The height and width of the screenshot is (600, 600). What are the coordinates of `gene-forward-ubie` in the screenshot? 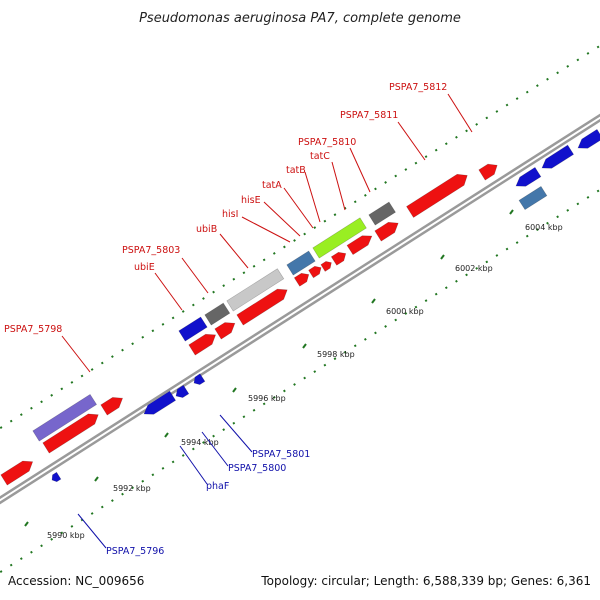 It's located at (202, 344).